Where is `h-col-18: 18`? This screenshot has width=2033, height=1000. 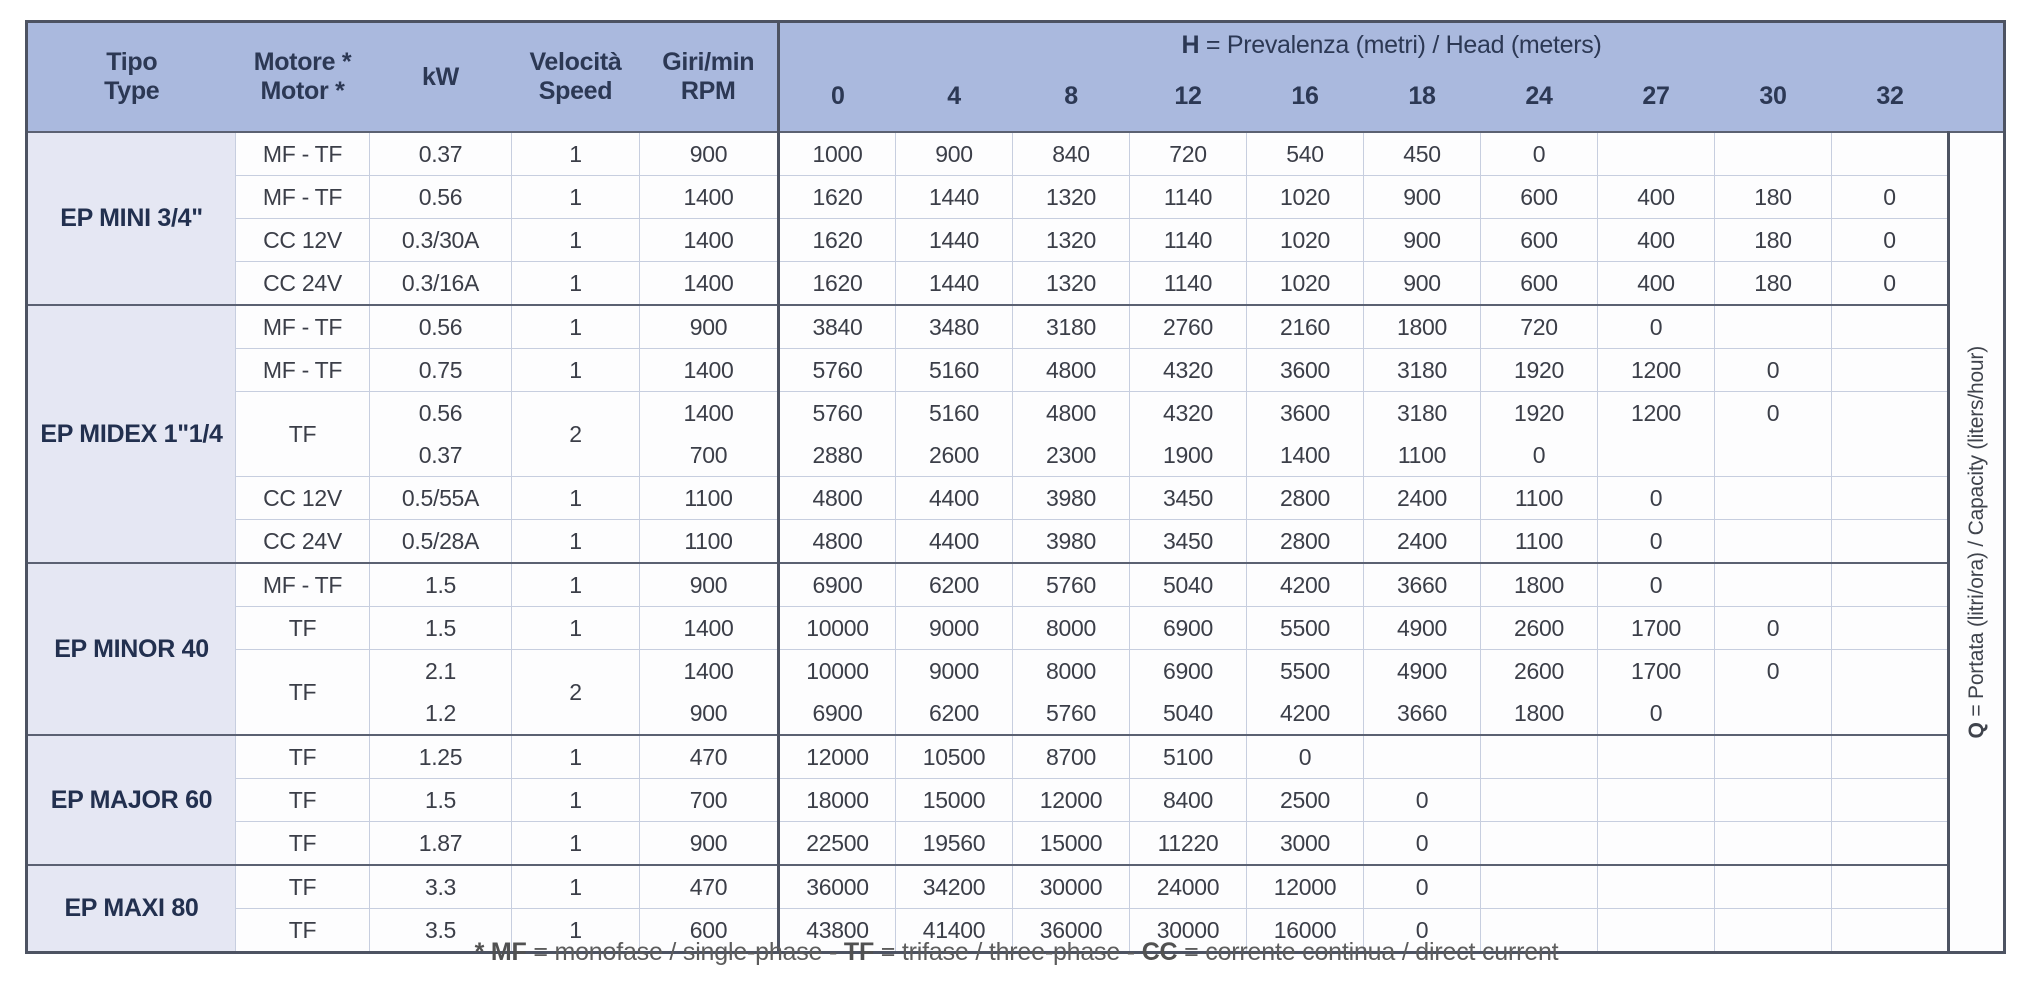
h-col-18: 18 is located at coordinates (1422, 99).